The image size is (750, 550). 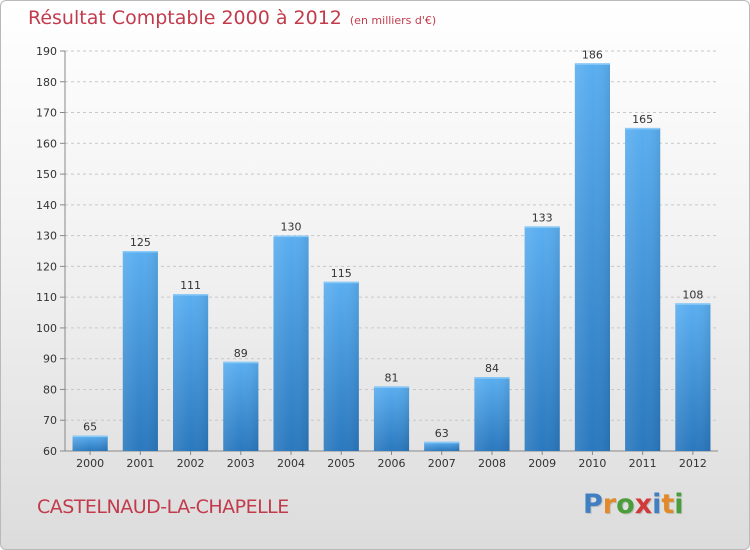 What do you see at coordinates (442, 433) in the screenshot?
I see `data-label: 63` at bounding box center [442, 433].